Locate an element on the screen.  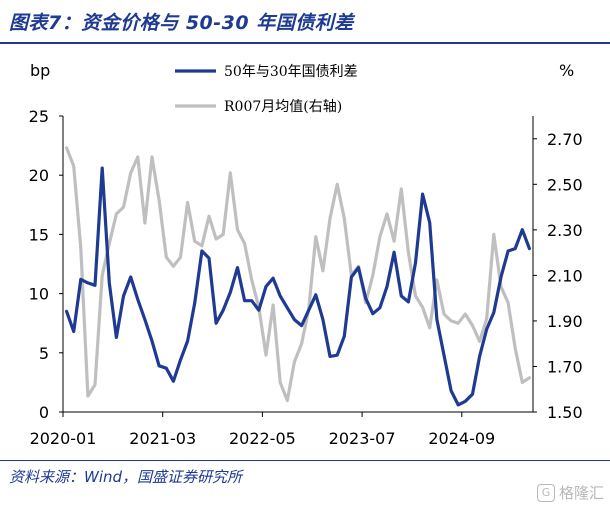
left-tick-label: 10 is located at coordinates (39, 294).